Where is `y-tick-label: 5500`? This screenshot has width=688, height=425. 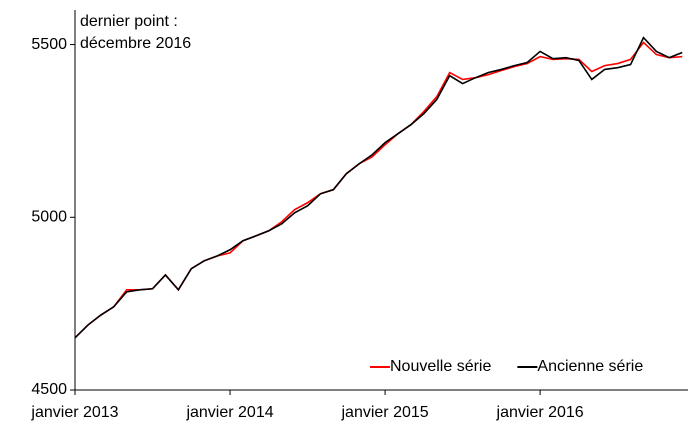
y-tick-label: 5500 is located at coordinates (49, 44).